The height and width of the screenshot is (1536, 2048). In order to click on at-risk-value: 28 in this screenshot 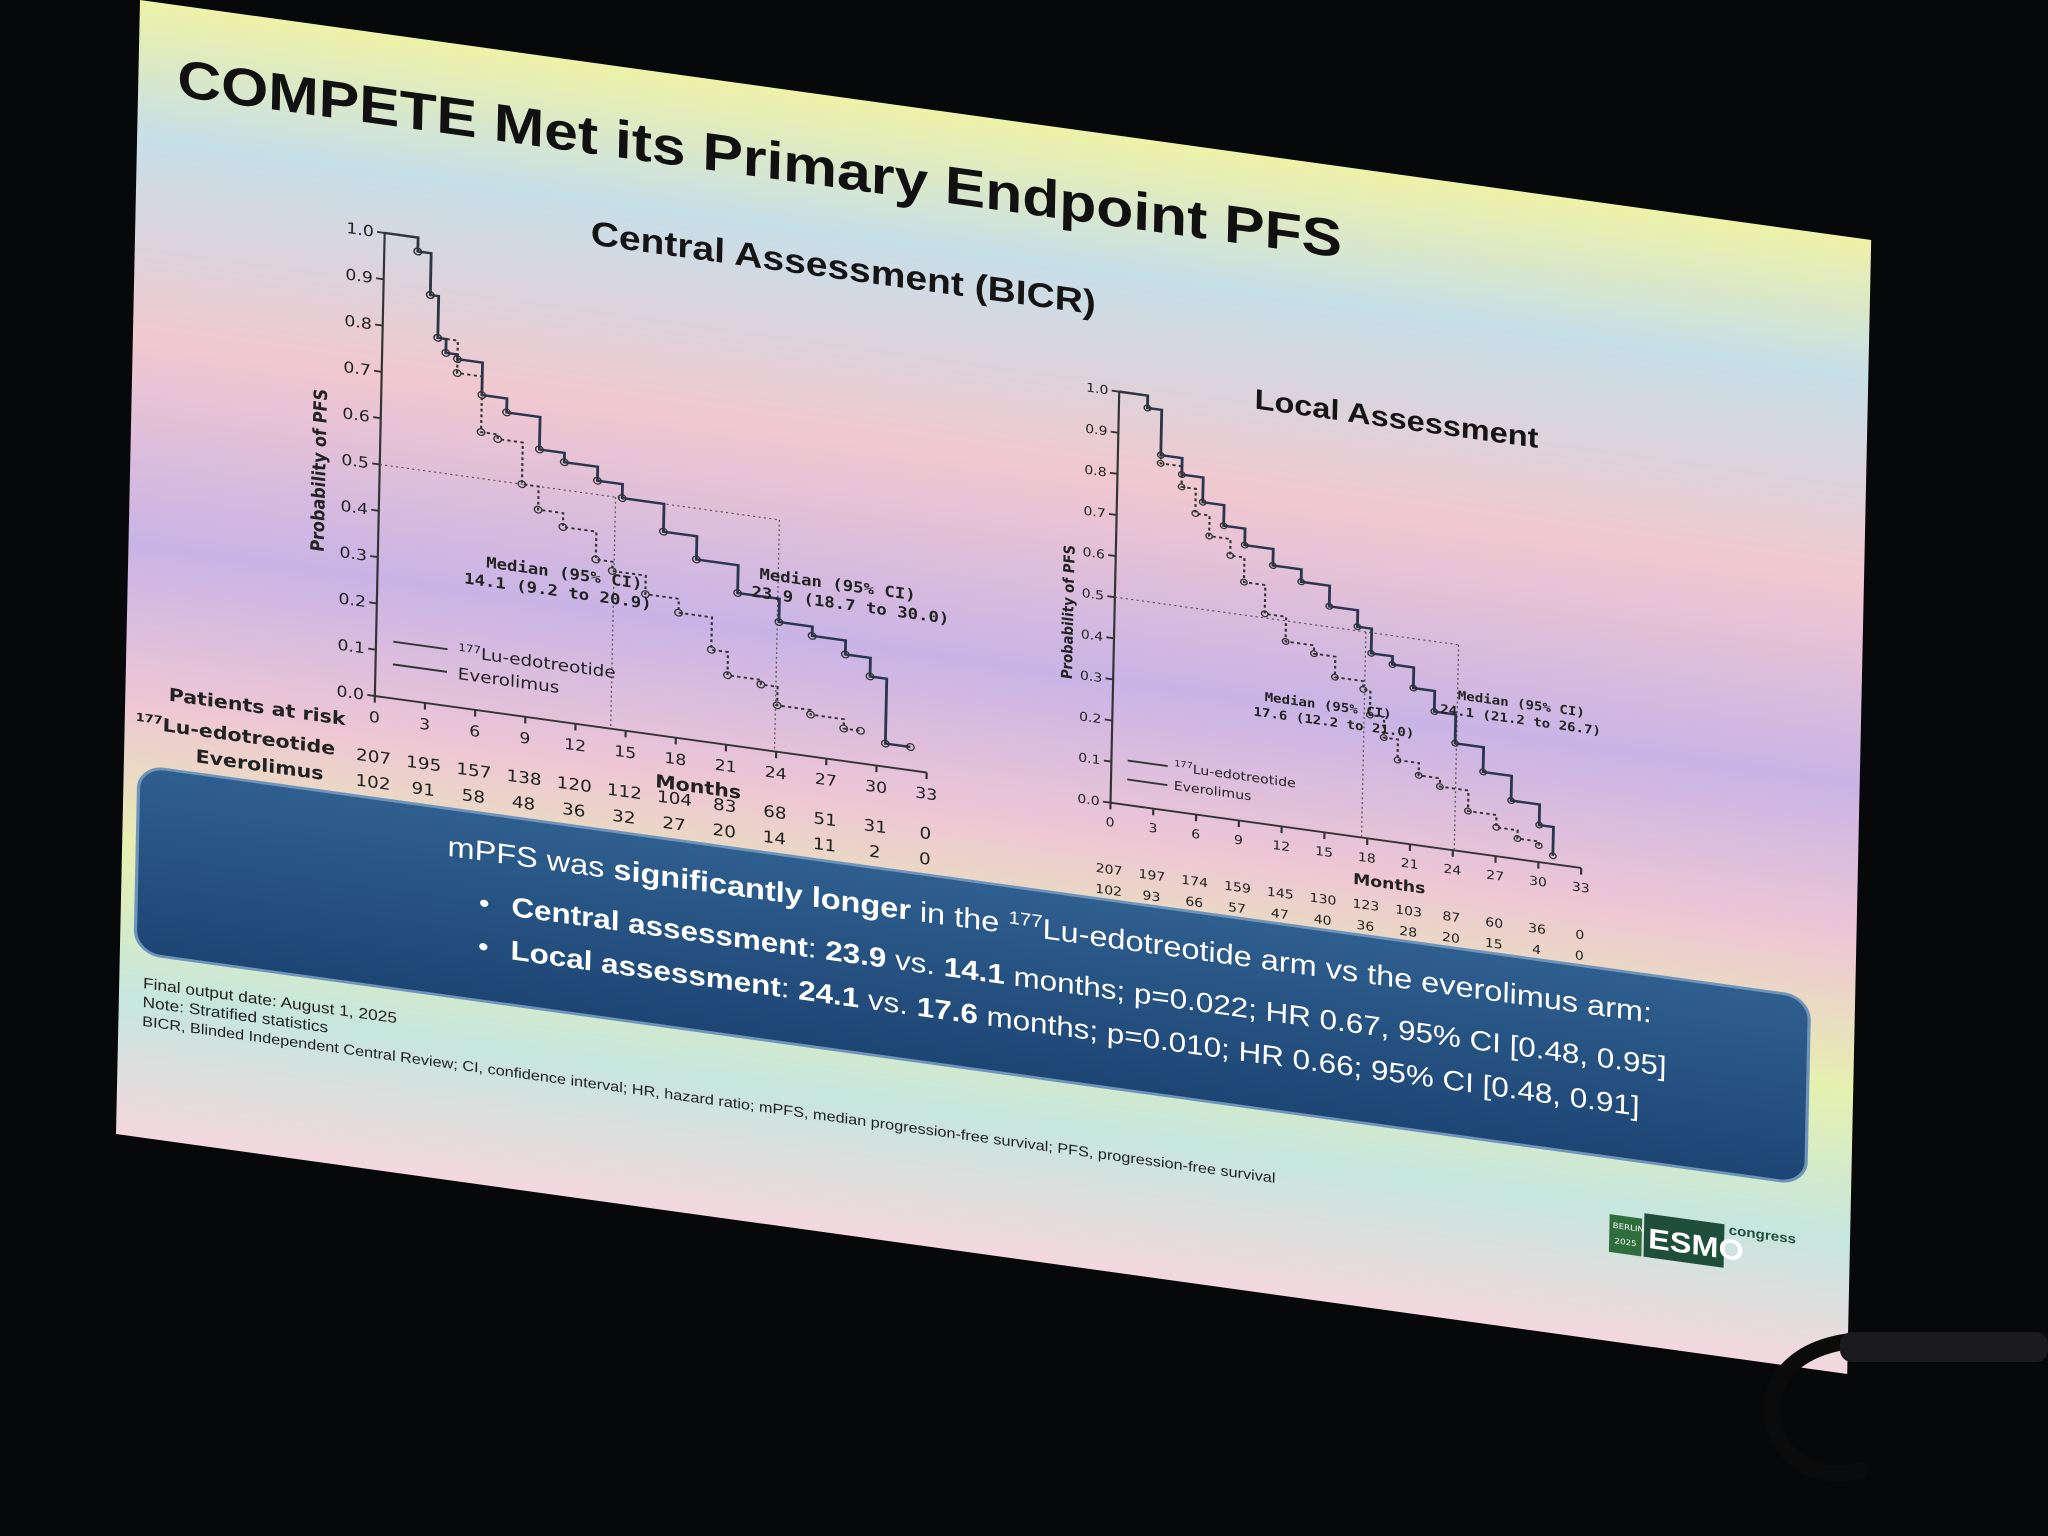, I will do `click(1408, 932)`.